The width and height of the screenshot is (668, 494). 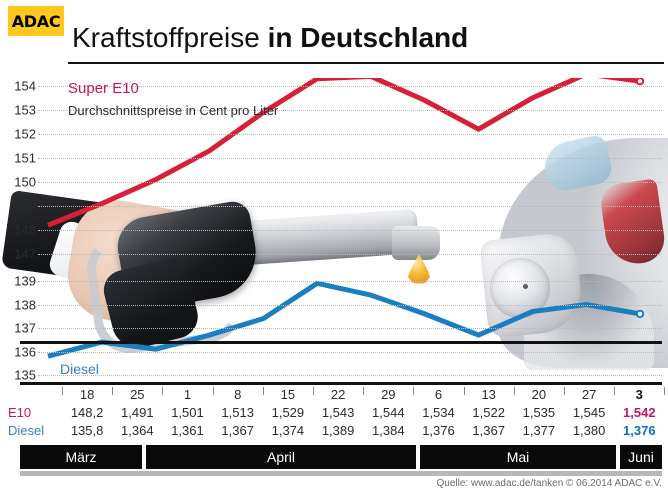 I want to click on table-cell-e10: 1,529, so click(x=288, y=412).